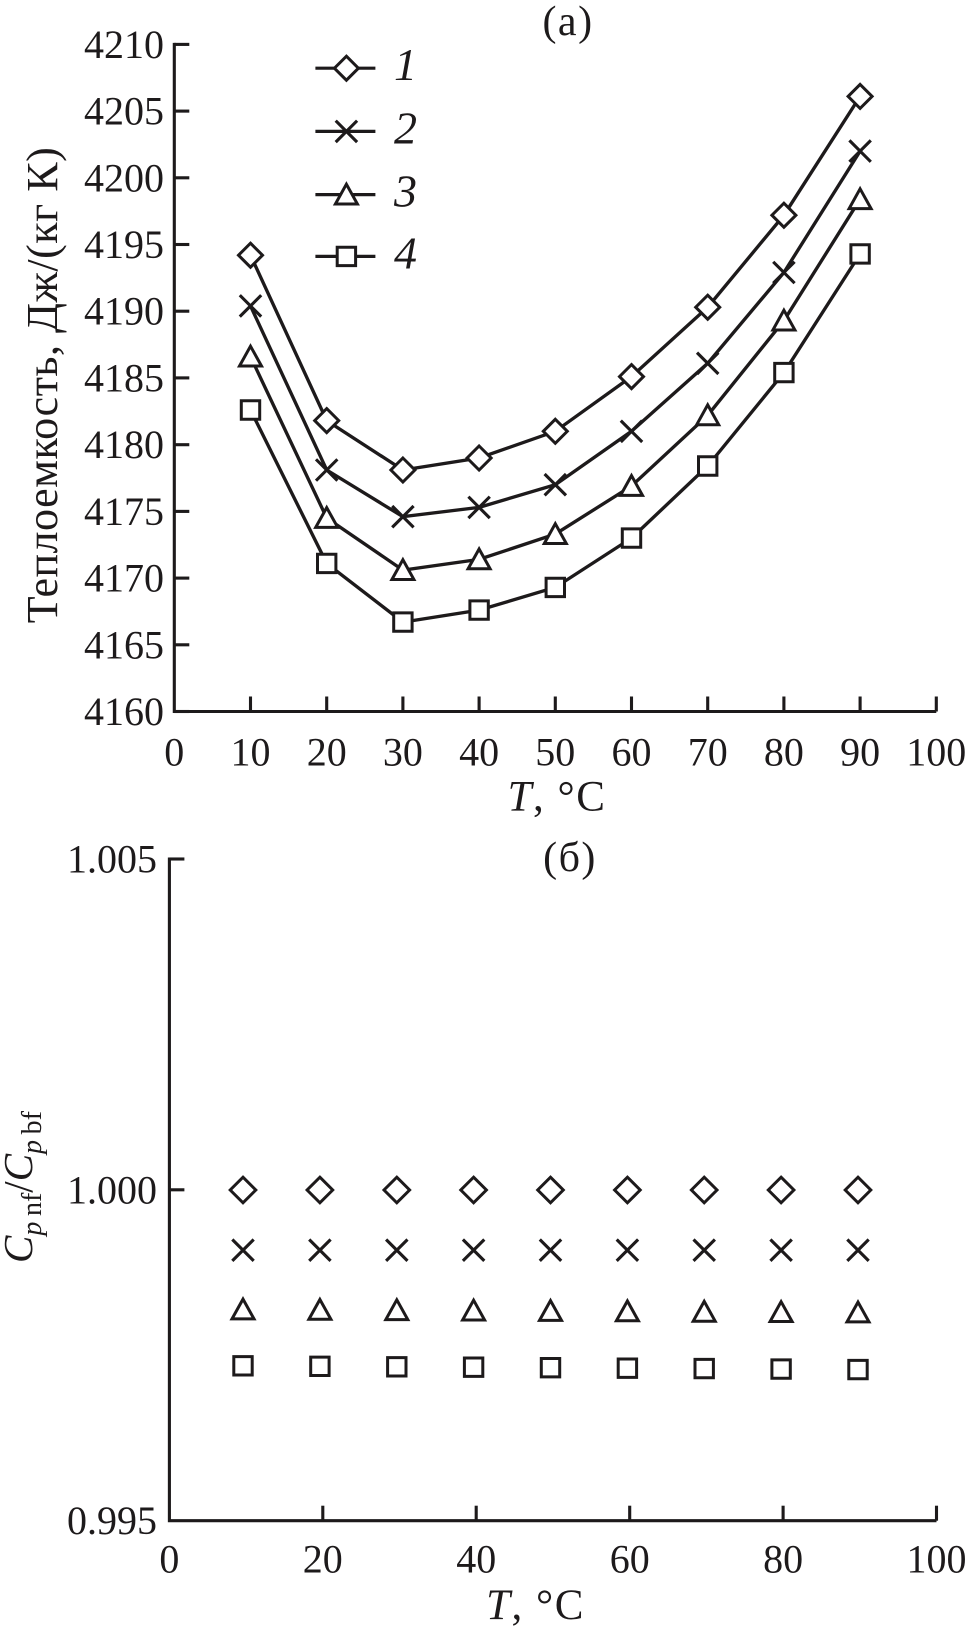 This screenshot has height=1637, width=967. What do you see at coordinates (555, 752) in the screenshot?
I see `svg-text: 50` at bounding box center [555, 752].